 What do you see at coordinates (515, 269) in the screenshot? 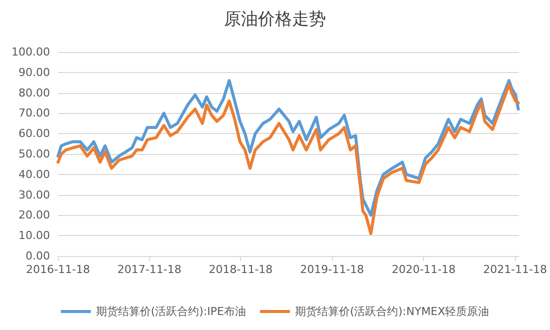
I see `x-tick-label: 2021-11-18` at bounding box center [515, 269].